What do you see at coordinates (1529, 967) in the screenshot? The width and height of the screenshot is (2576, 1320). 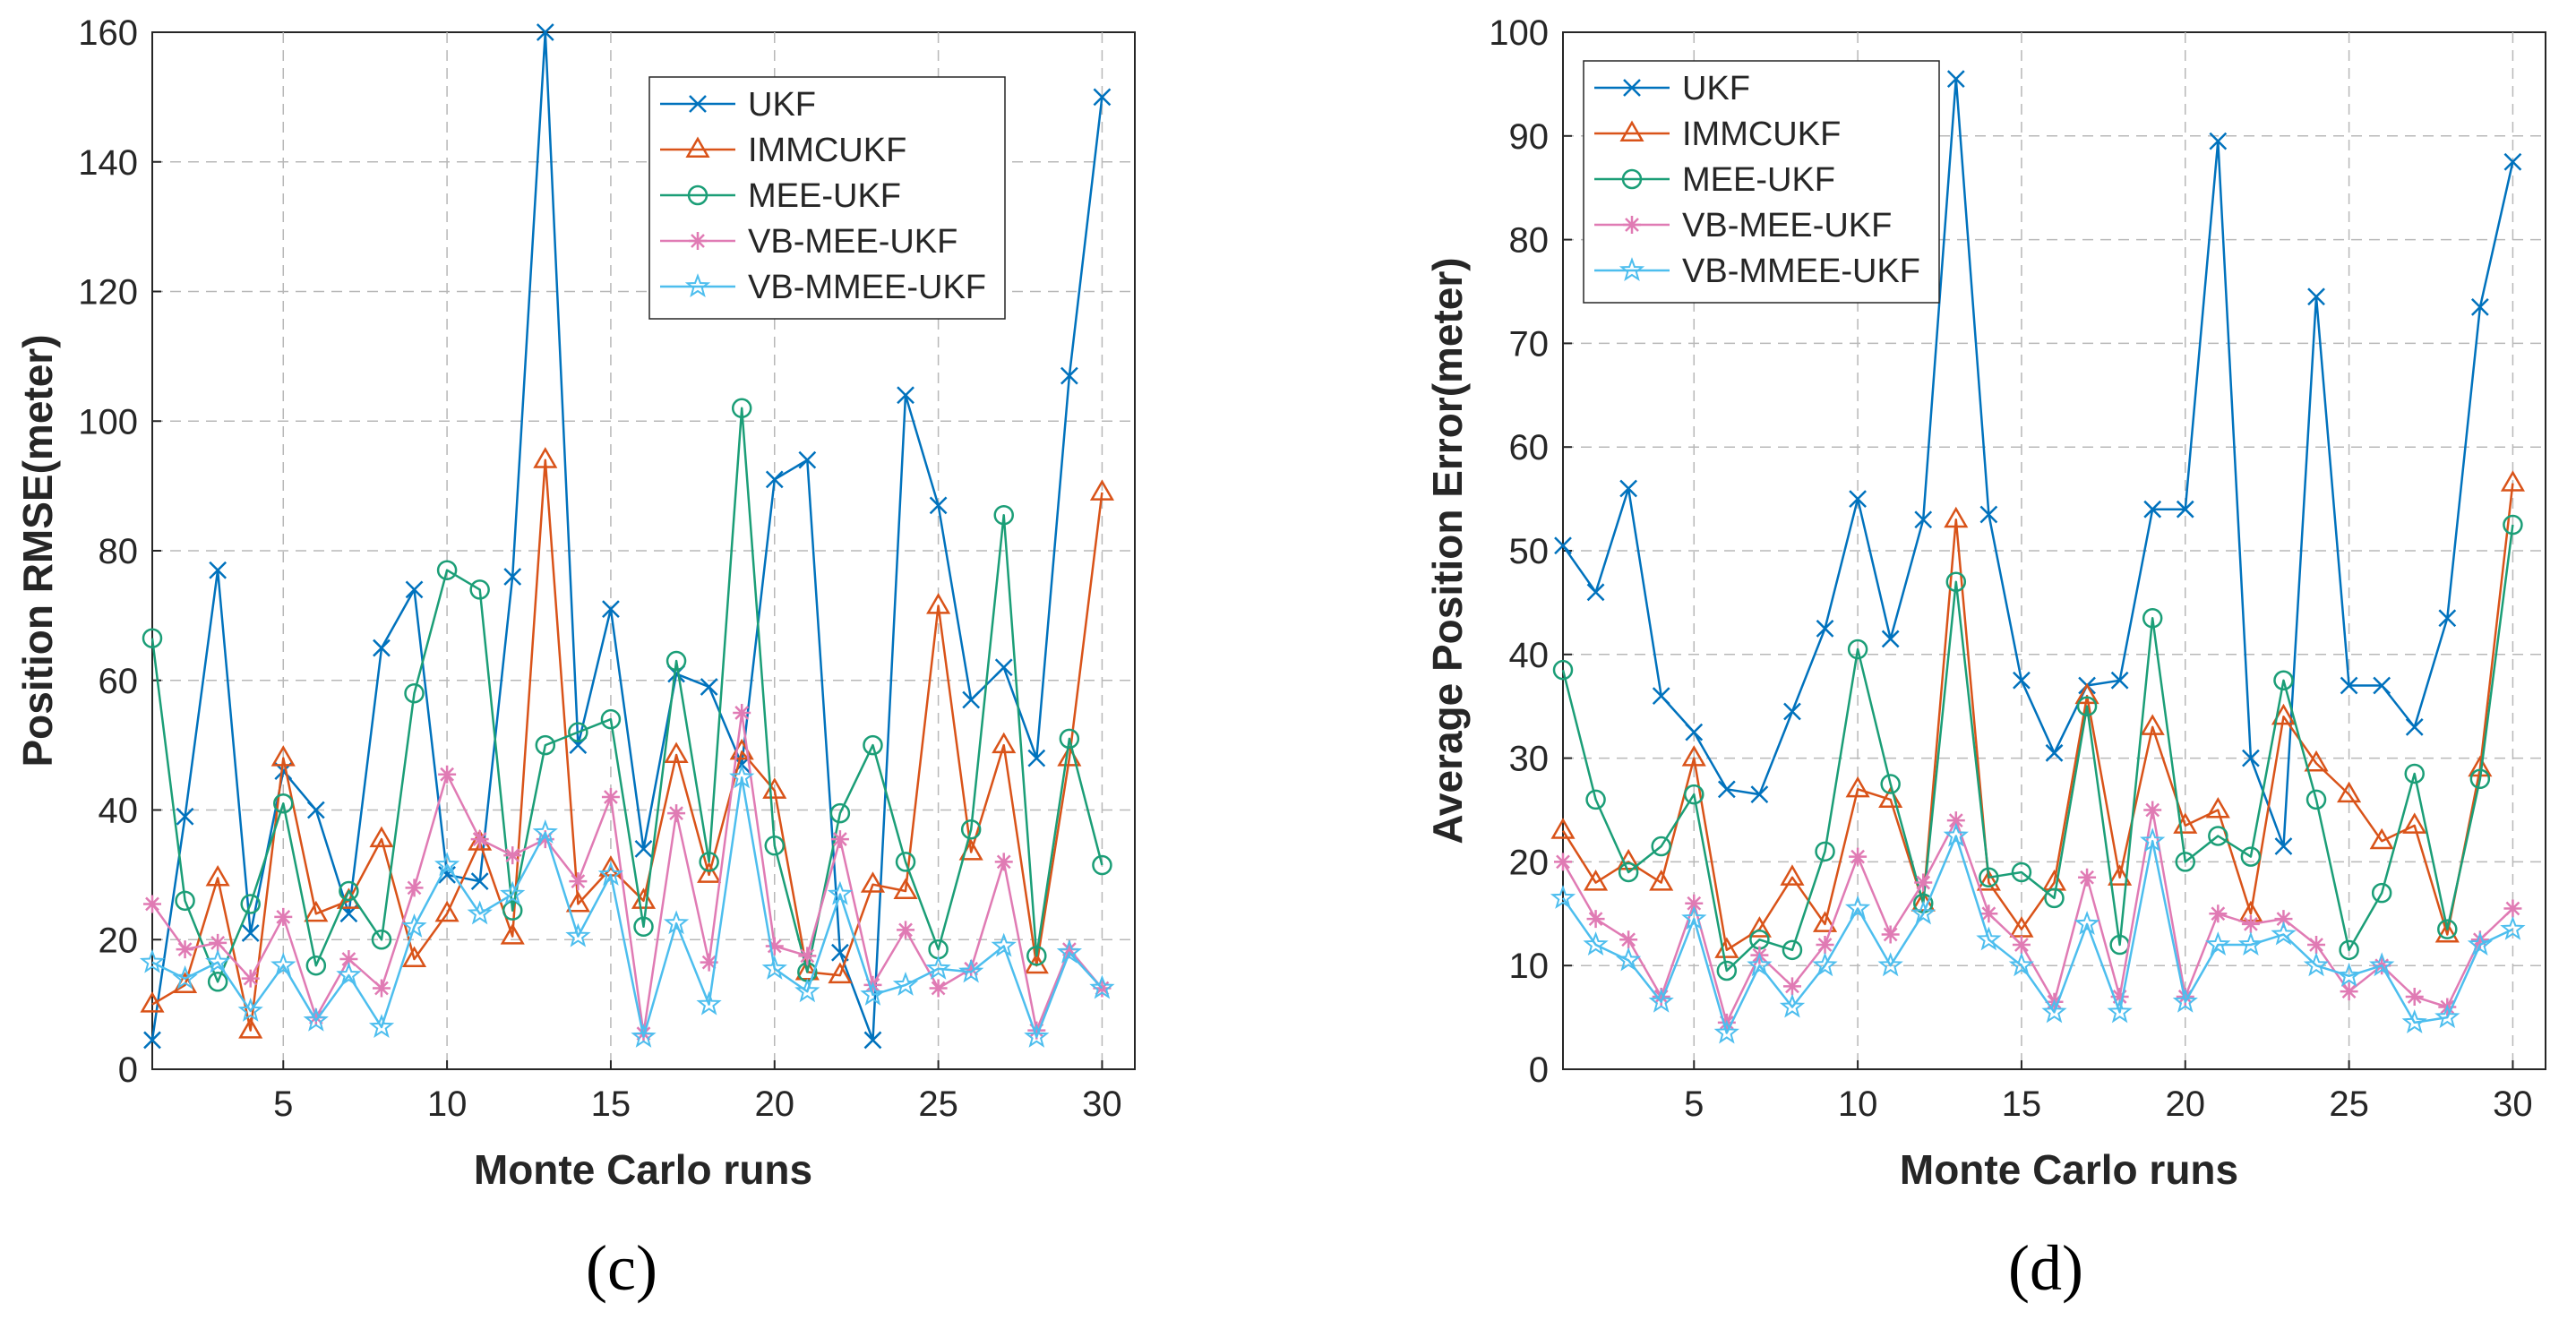 I see `y-tick-label: 10` at bounding box center [1529, 967].